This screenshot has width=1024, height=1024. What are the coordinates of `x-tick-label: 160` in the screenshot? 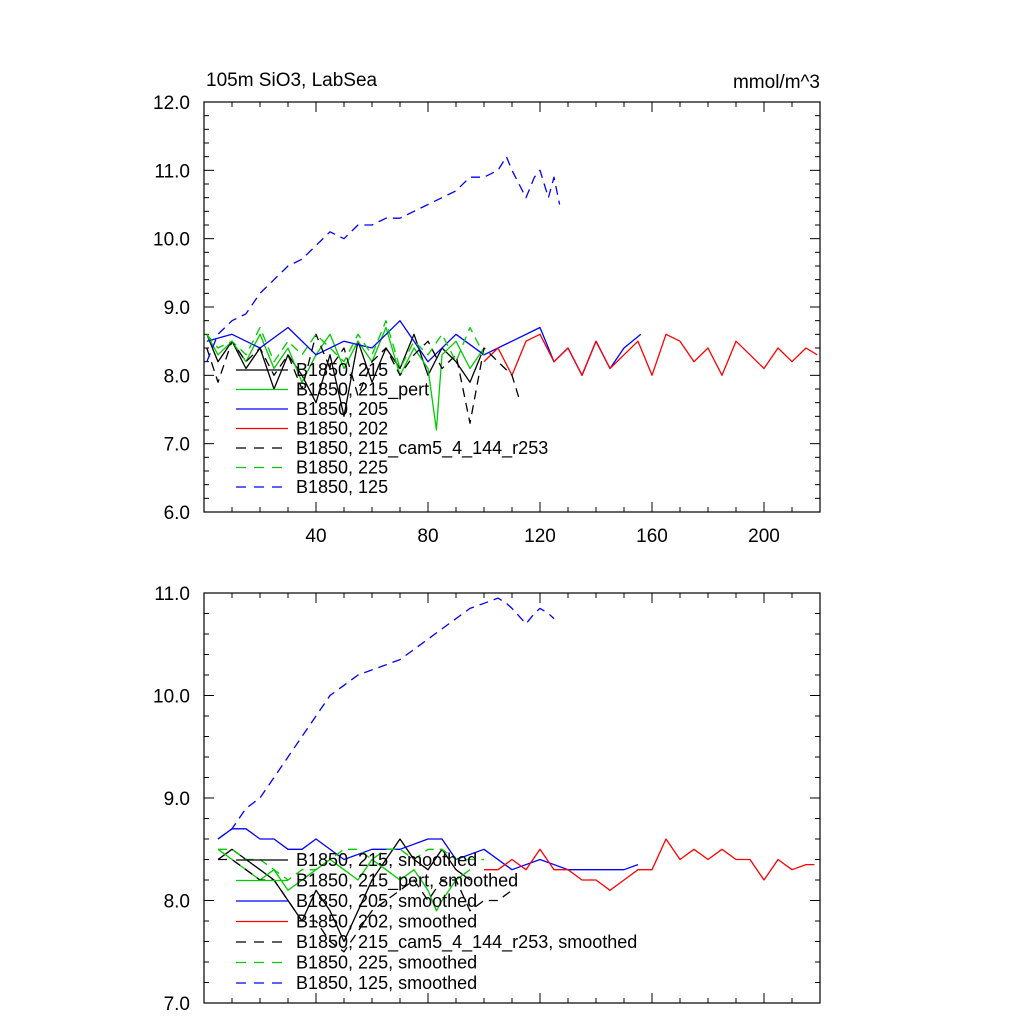 It's located at (652, 536).